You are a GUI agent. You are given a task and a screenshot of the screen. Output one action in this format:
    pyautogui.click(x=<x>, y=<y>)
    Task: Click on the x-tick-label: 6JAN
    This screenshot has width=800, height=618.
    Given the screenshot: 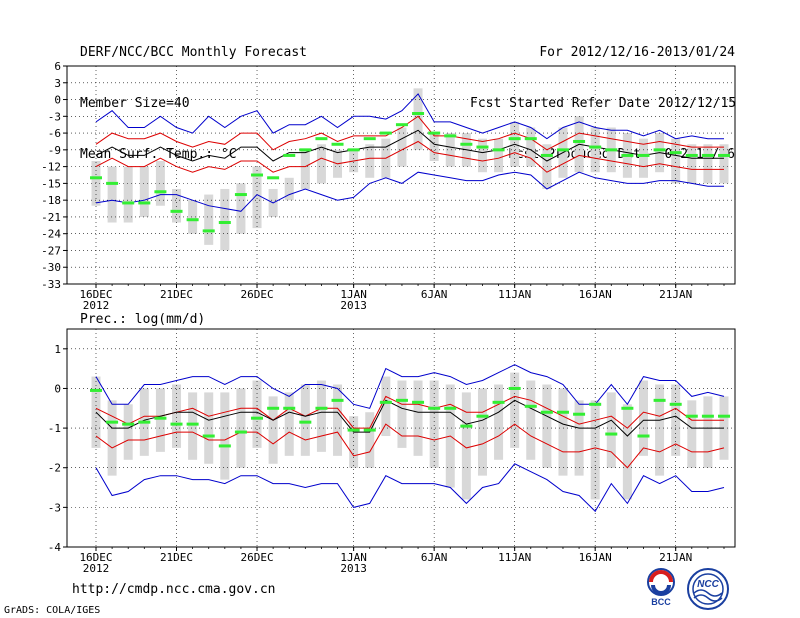 What is the action you would take?
    pyautogui.click(x=434, y=294)
    